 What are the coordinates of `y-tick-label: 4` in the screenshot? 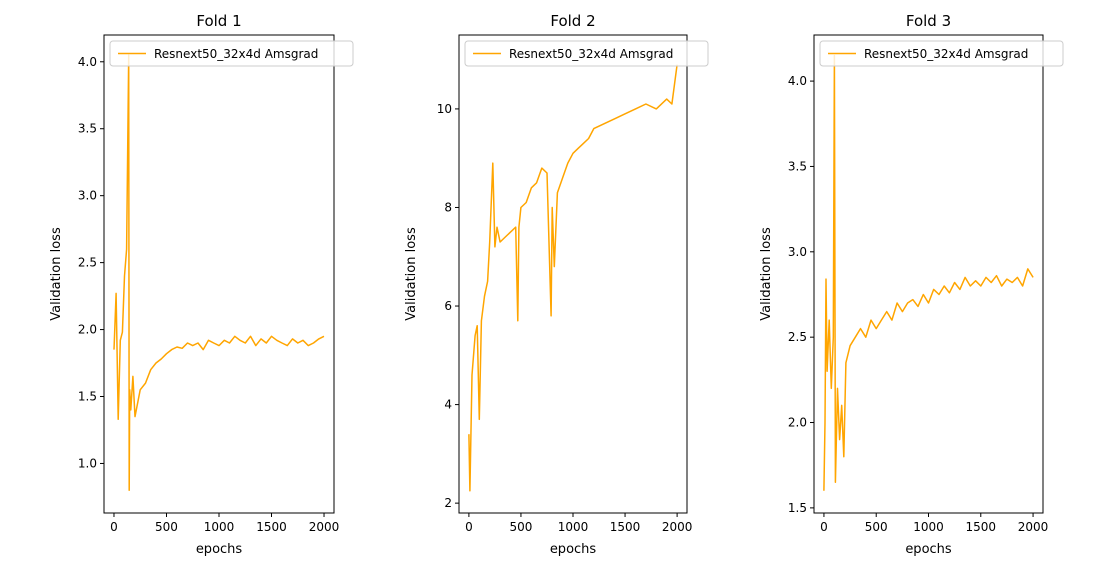 It's located at (448, 405).